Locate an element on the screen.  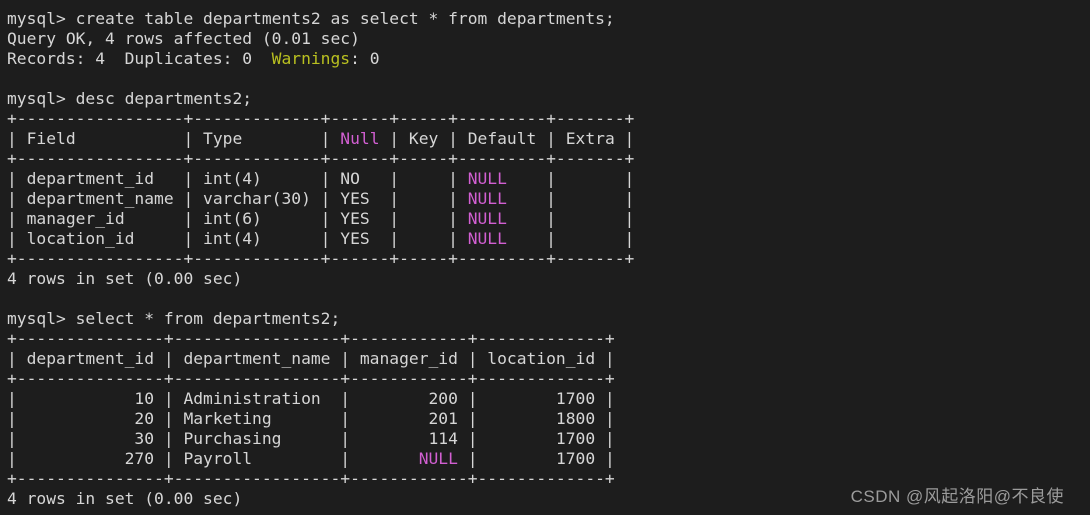
terminal-text-segment: | 10 | Administration | 200 | 1700 | is located at coordinates (311, 398).